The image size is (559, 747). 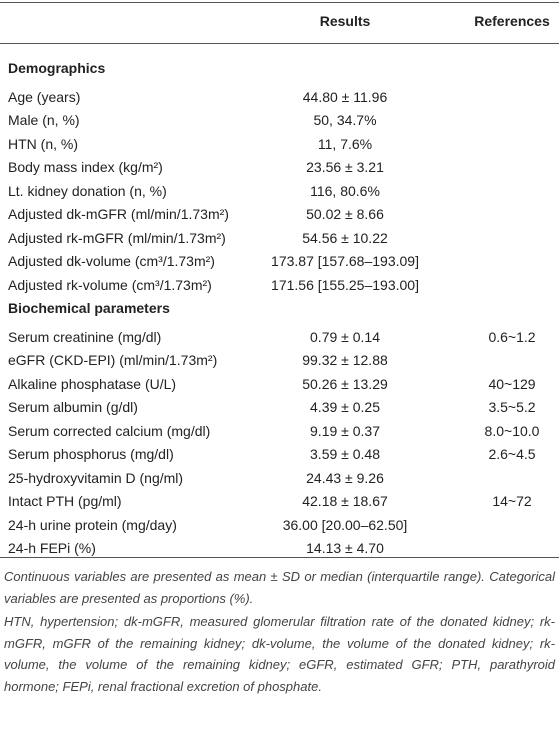 I want to click on row-label: Body mass index (kg/m²), so click(x=85, y=167).